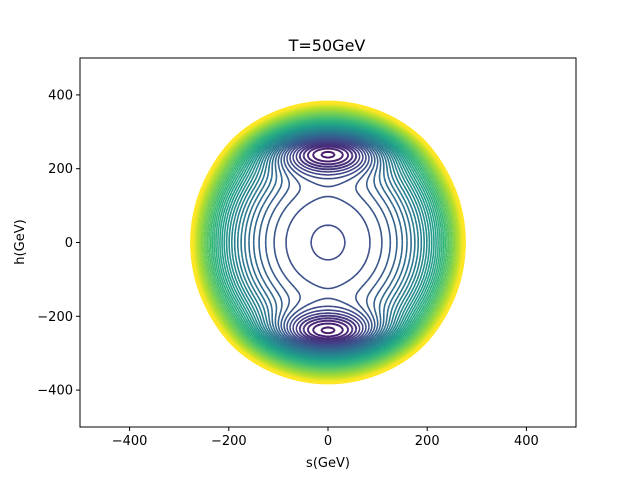  I want to click on y-tick-label: 0, so click(69, 243).